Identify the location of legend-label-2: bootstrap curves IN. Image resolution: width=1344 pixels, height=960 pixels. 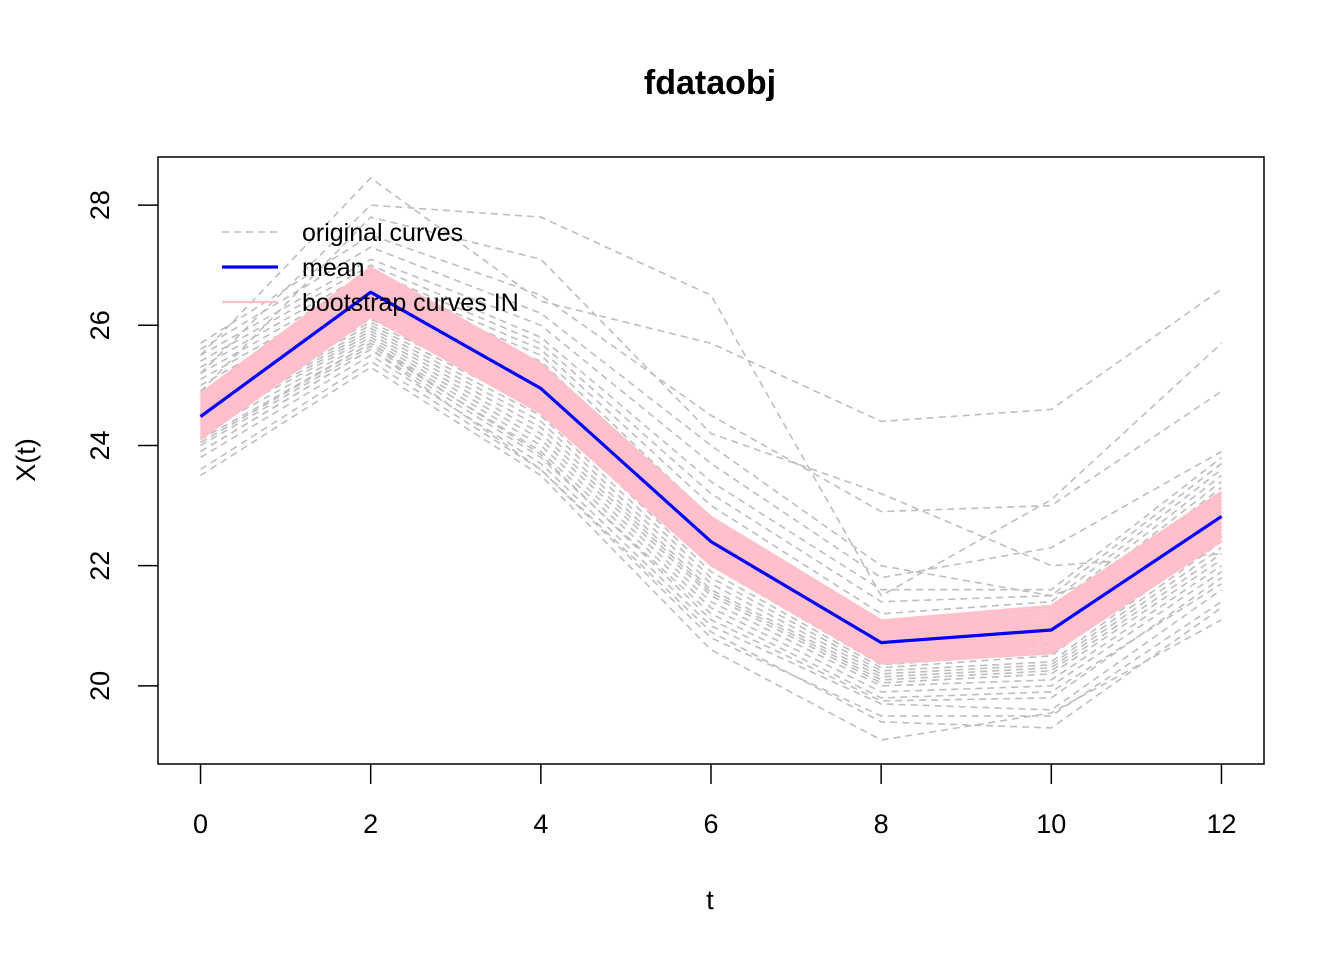
(410, 303).